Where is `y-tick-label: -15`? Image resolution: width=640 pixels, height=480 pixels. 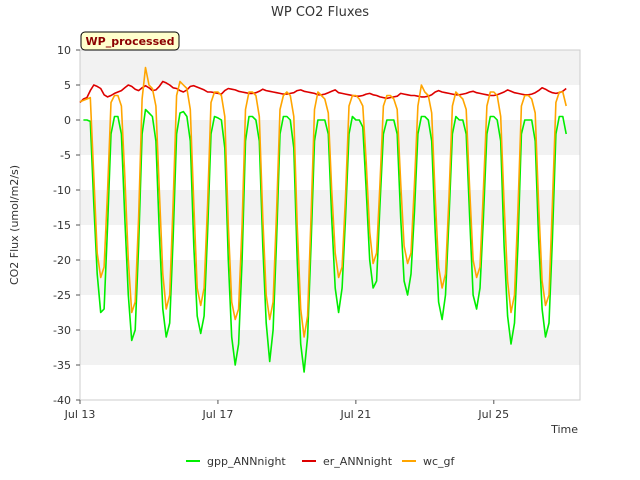 y-tick-label: -15 is located at coordinates (62, 225).